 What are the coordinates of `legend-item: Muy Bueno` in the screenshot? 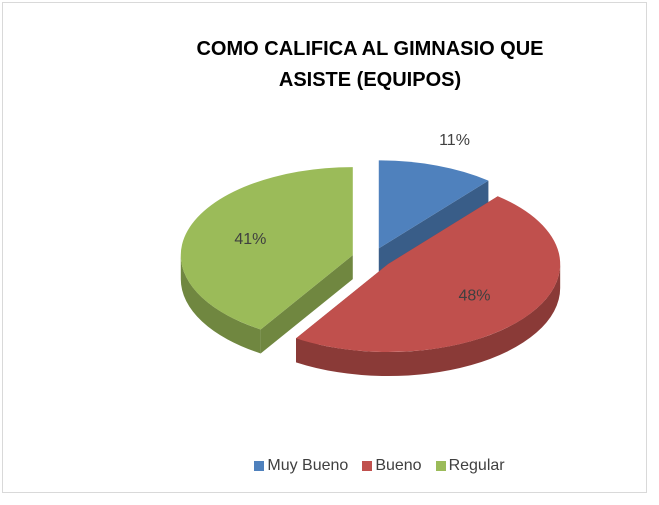 It's located at (301, 466).